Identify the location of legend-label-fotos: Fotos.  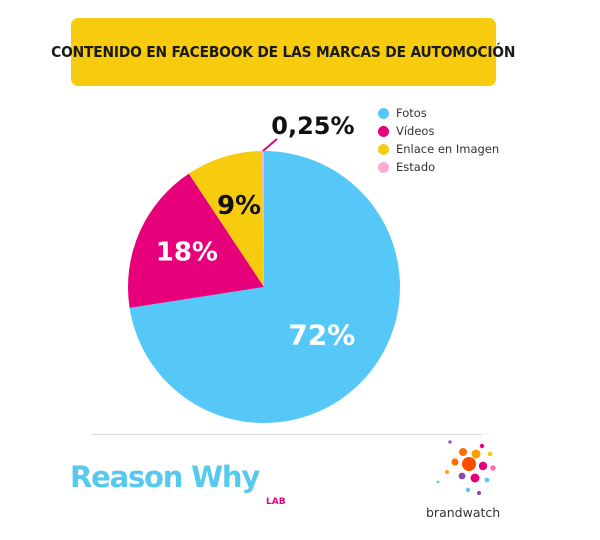
(411, 113).